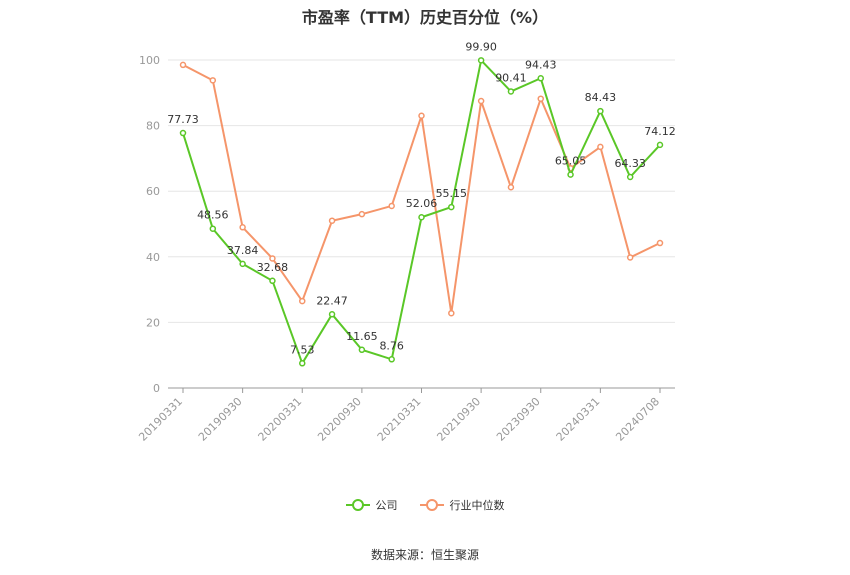 The height and width of the screenshot is (575, 850). Describe the element at coordinates (399, 419) in the screenshot. I see `x-tick-label: 20210331` at that location.